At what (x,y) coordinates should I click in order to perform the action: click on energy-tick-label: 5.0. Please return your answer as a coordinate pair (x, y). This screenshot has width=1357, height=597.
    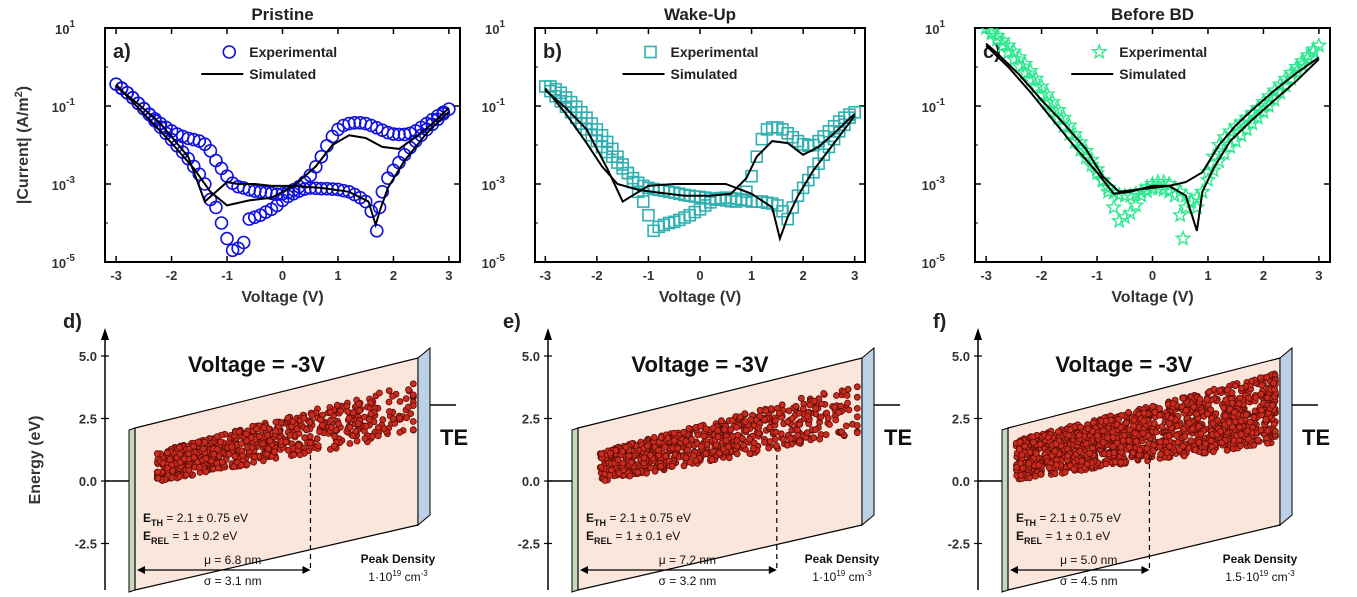
    Looking at the image, I should click on (961, 356).